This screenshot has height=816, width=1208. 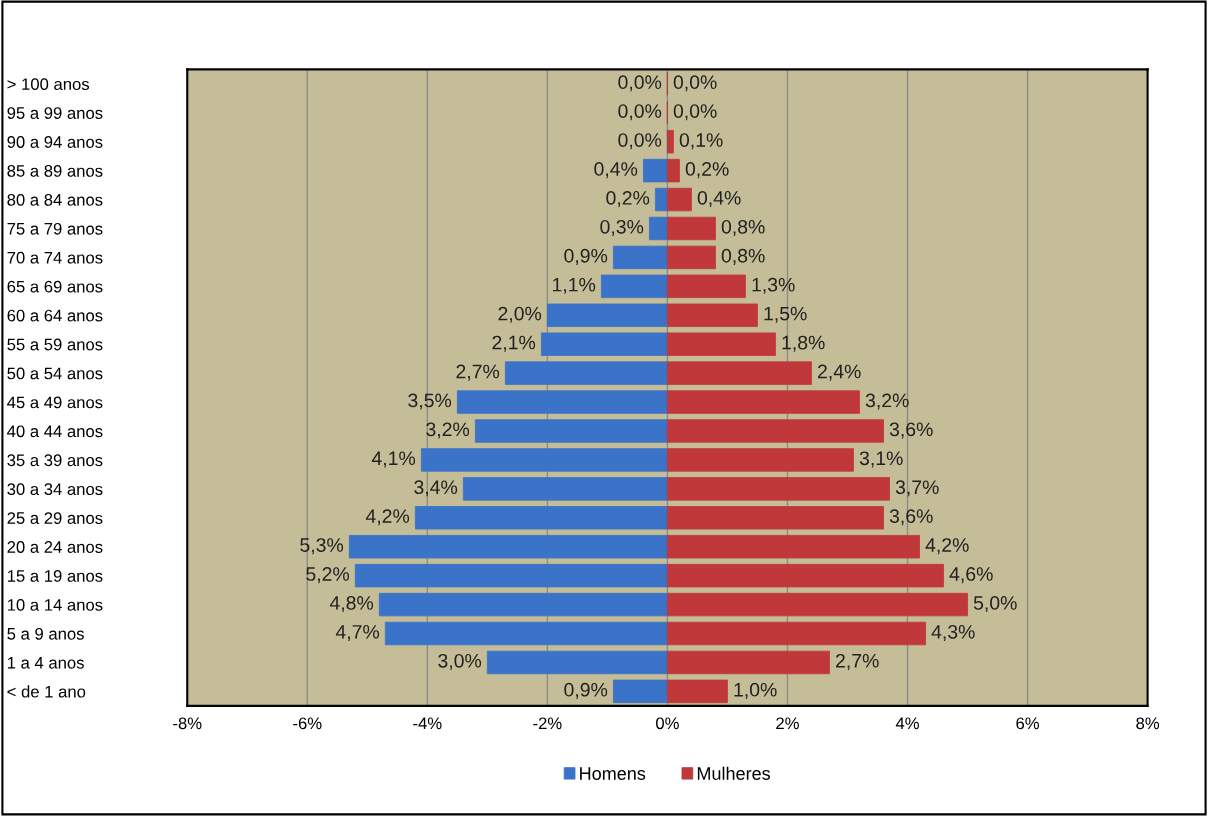 What do you see at coordinates (622, 227) in the screenshot?
I see `data-label: 0,3%` at bounding box center [622, 227].